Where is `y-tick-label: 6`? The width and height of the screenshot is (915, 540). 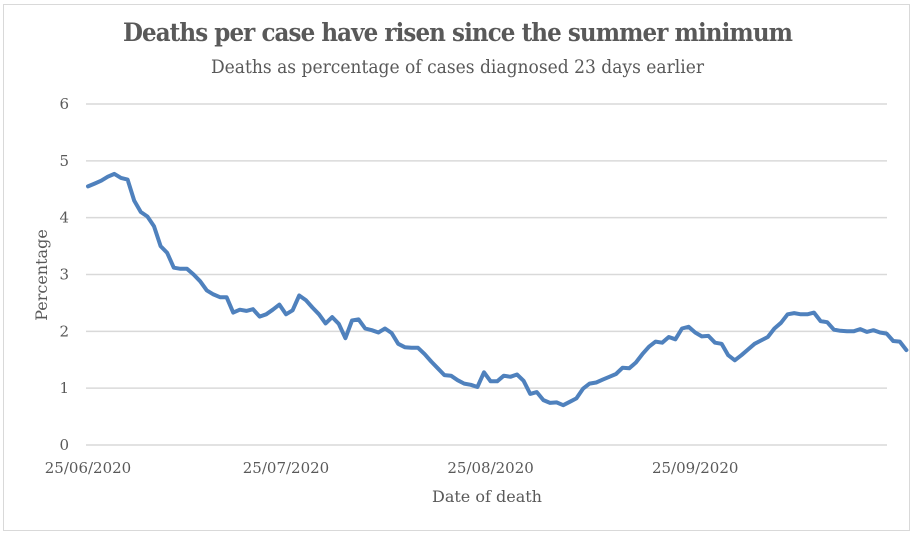 y-tick-label: 6 is located at coordinates (64, 104).